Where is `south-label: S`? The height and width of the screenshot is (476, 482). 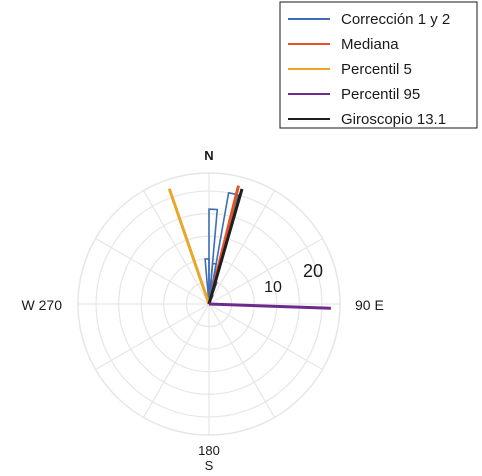 south-label: S is located at coordinates (209, 465).